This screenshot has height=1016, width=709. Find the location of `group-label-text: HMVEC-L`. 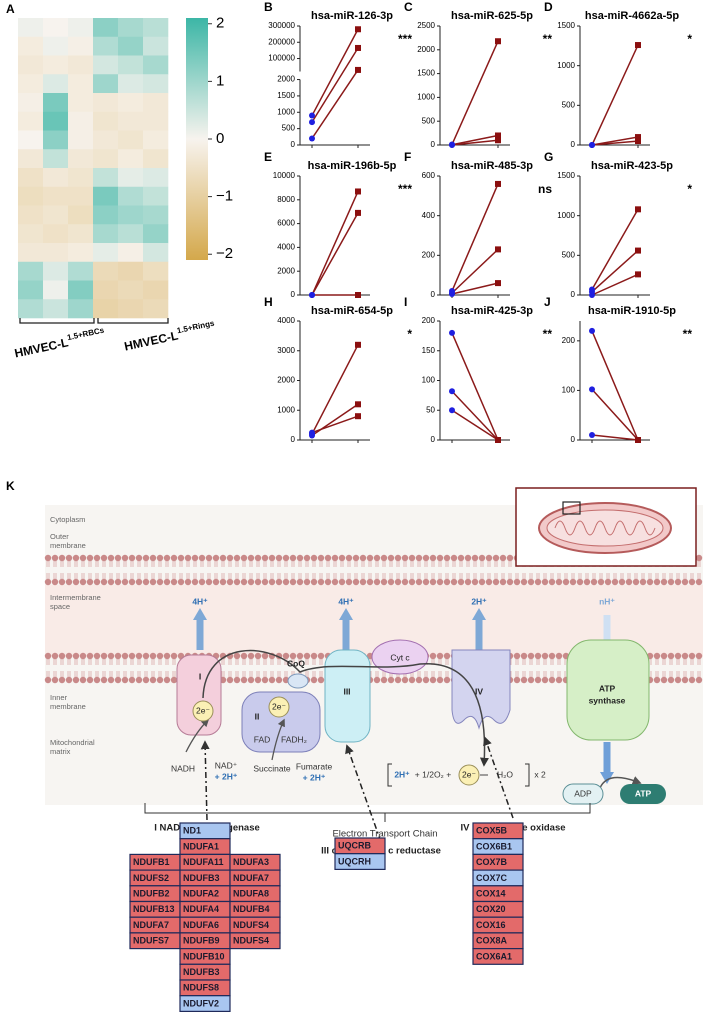

group-label-text: HMVEC-L is located at coordinates (151, 341).